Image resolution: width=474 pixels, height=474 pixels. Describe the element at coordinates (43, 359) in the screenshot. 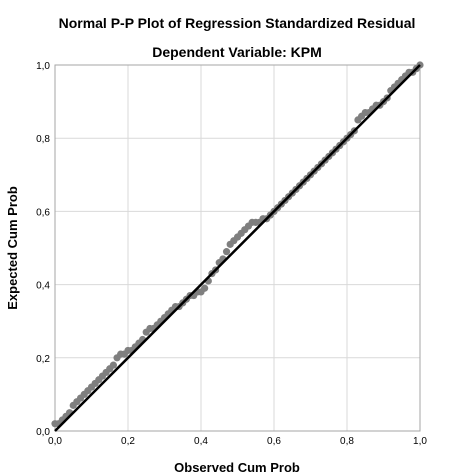

I see `y-tick-label: 0,2` at that location.